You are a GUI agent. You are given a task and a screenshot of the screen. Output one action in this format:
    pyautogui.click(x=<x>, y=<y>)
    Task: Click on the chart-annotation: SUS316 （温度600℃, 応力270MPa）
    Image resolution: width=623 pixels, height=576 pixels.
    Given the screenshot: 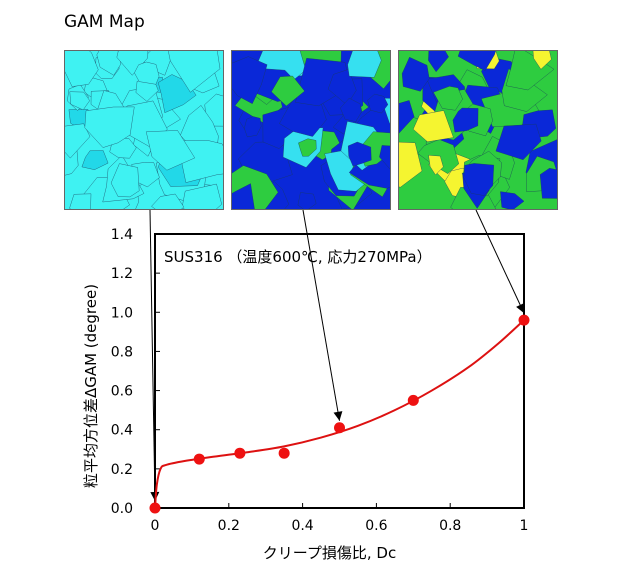 What is the action you would take?
    pyautogui.click(x=298, y=257)
    